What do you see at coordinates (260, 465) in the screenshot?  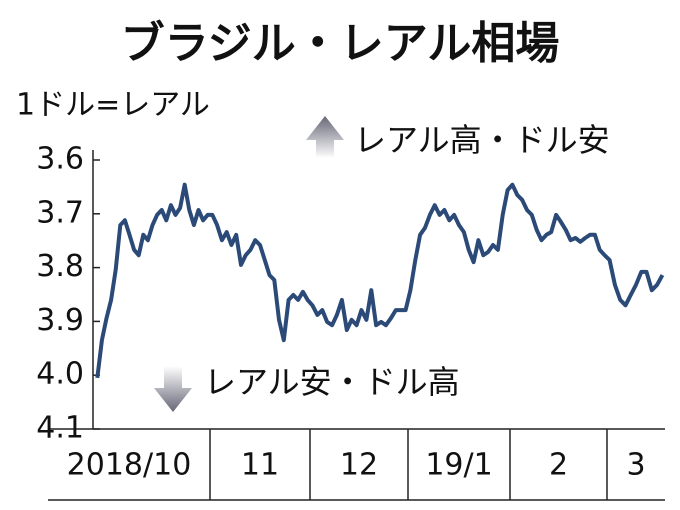 I see `x-tick-label: 11` at bounding box center [260, 465].